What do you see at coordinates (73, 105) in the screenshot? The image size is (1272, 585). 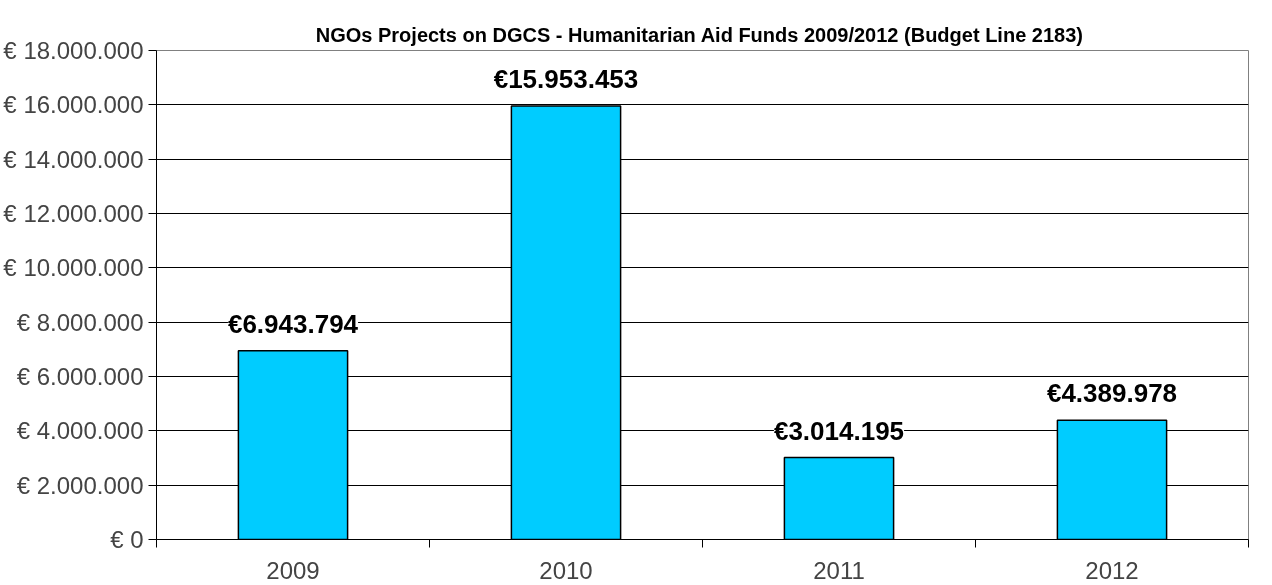 I see `y-tick-label: € 16.000.000` at bounding box center [73, 105].